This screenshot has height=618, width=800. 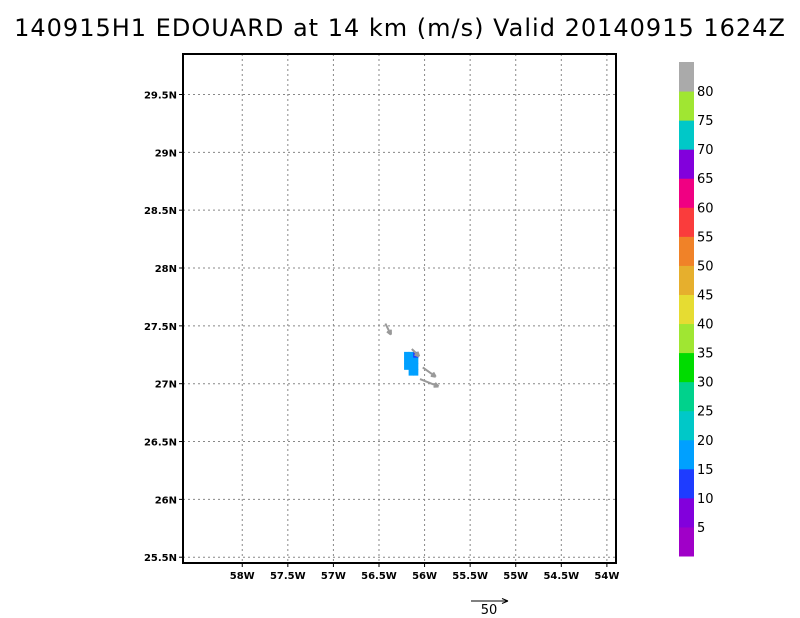 I want to click on lat-tick-label: 28N, so click(x=166, y=269).